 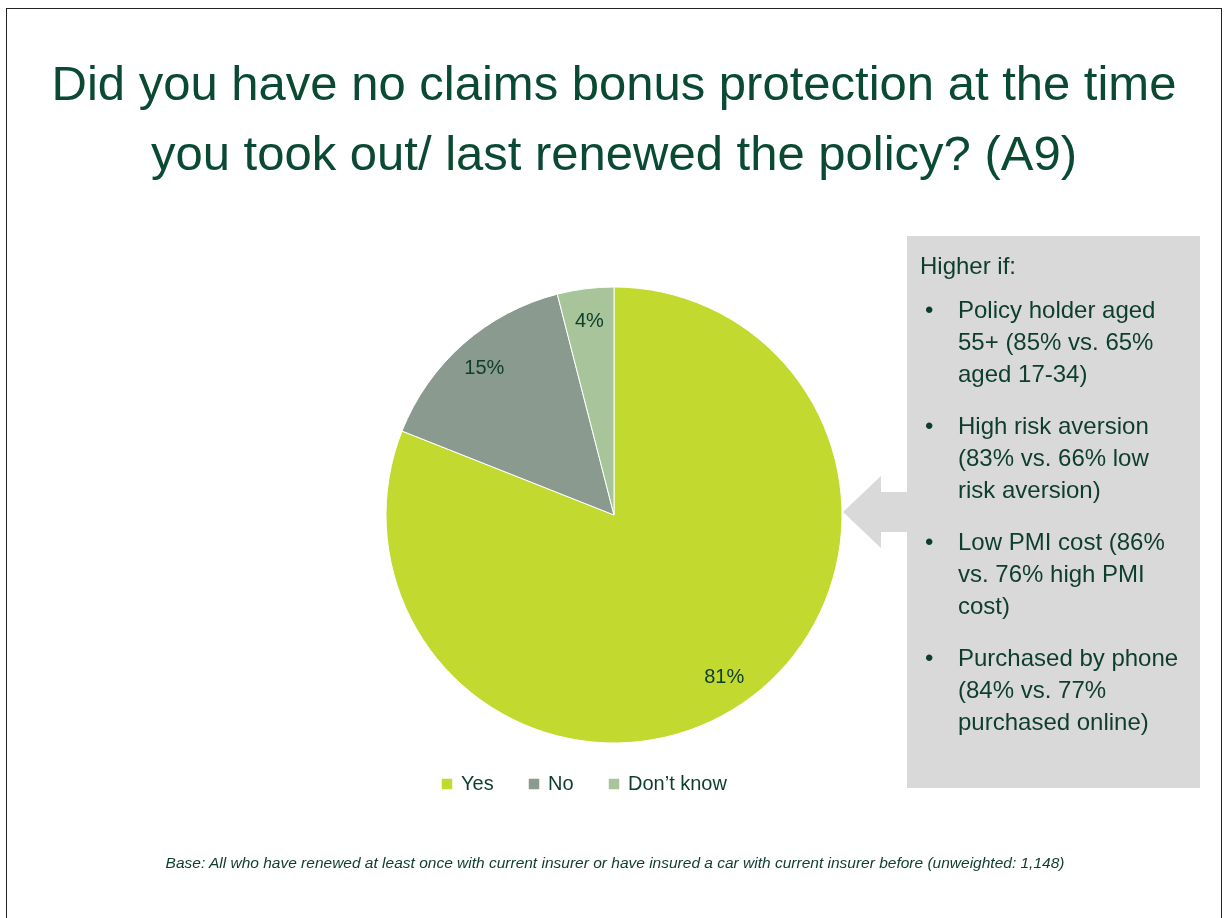 What do you see at coordinates (678, 783) in the screenshot?
I see `legend-label: Don’t know` at bounding box center [678, 783].